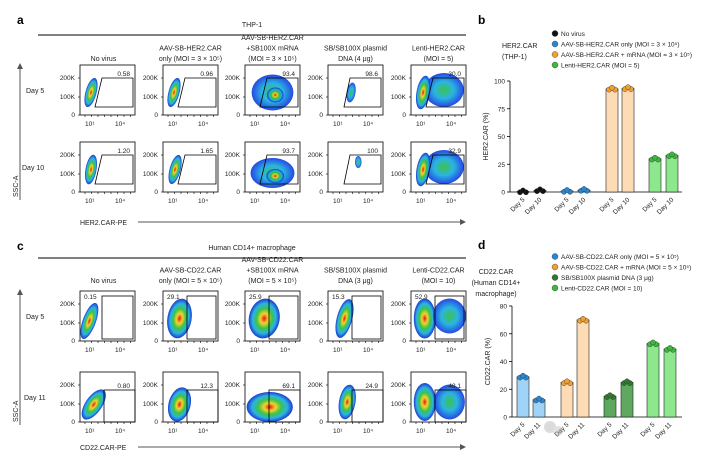  I want to click on flow-plot: 93.4 200K 100K 0 10¹ 10⁴, so click(263, 96).